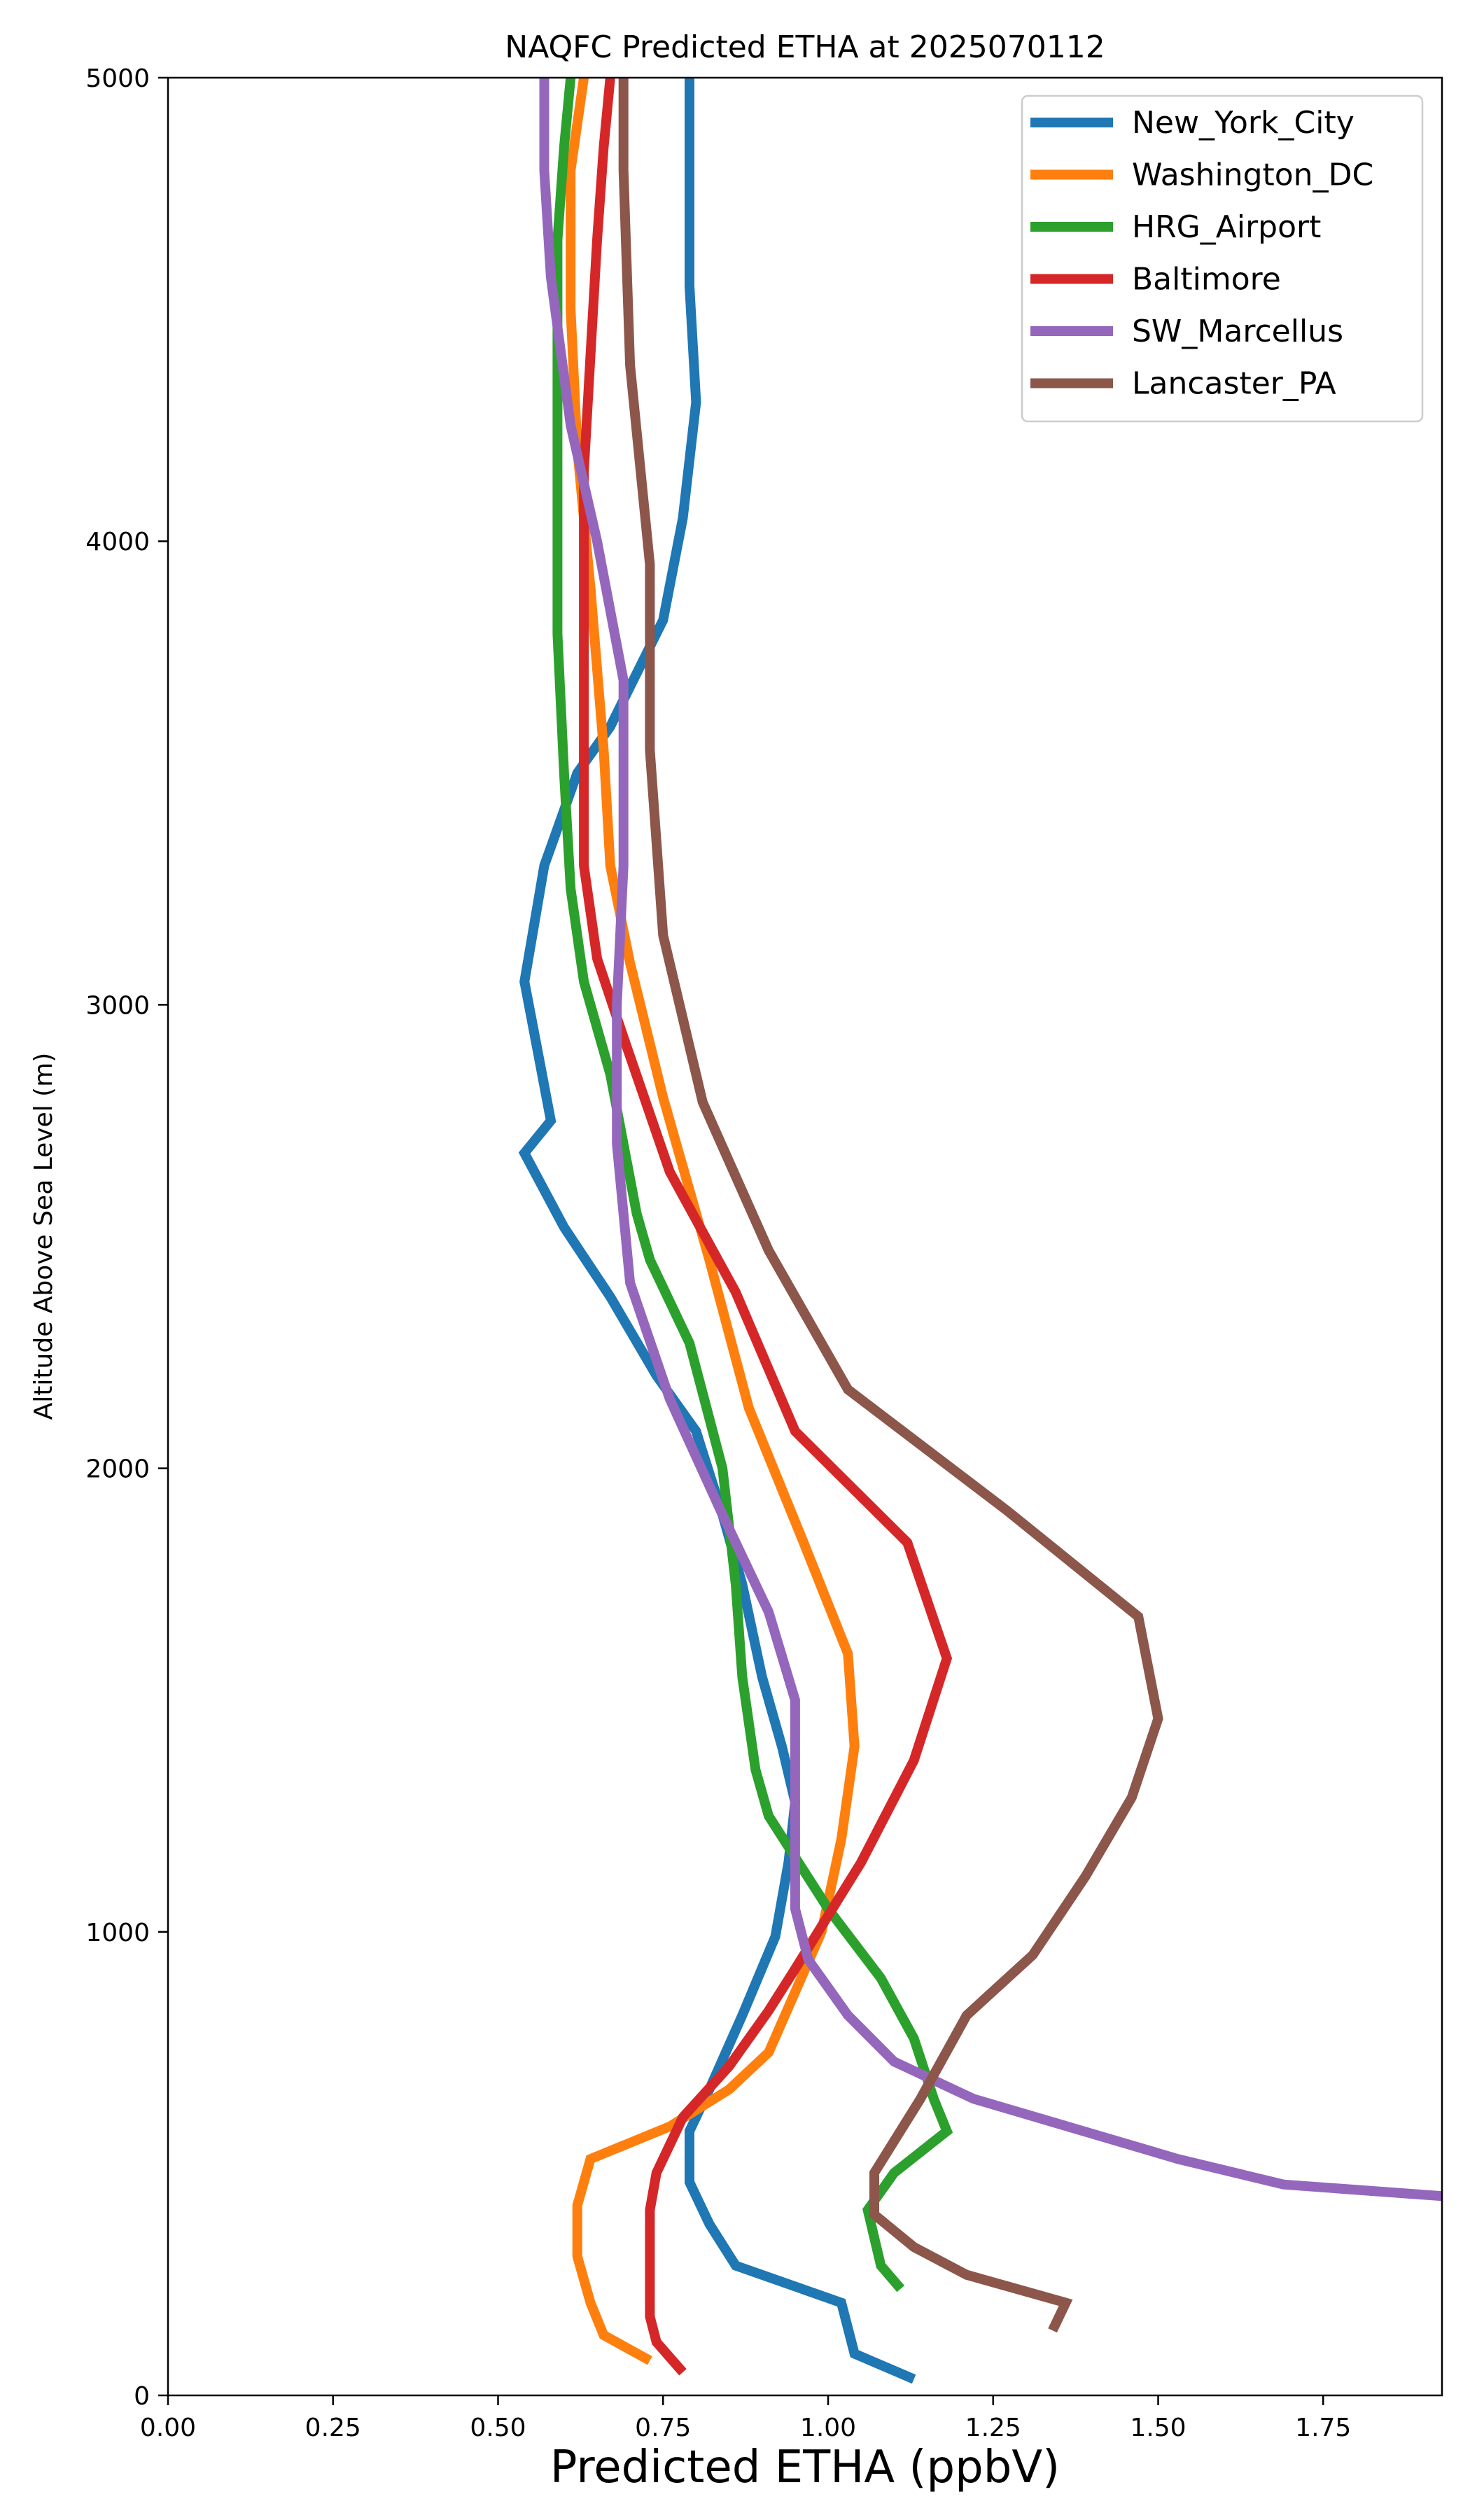  Describe the element at coordinates (1226, 227) in the screenshot. I see `legend-label: HRG_Airport` at that location.